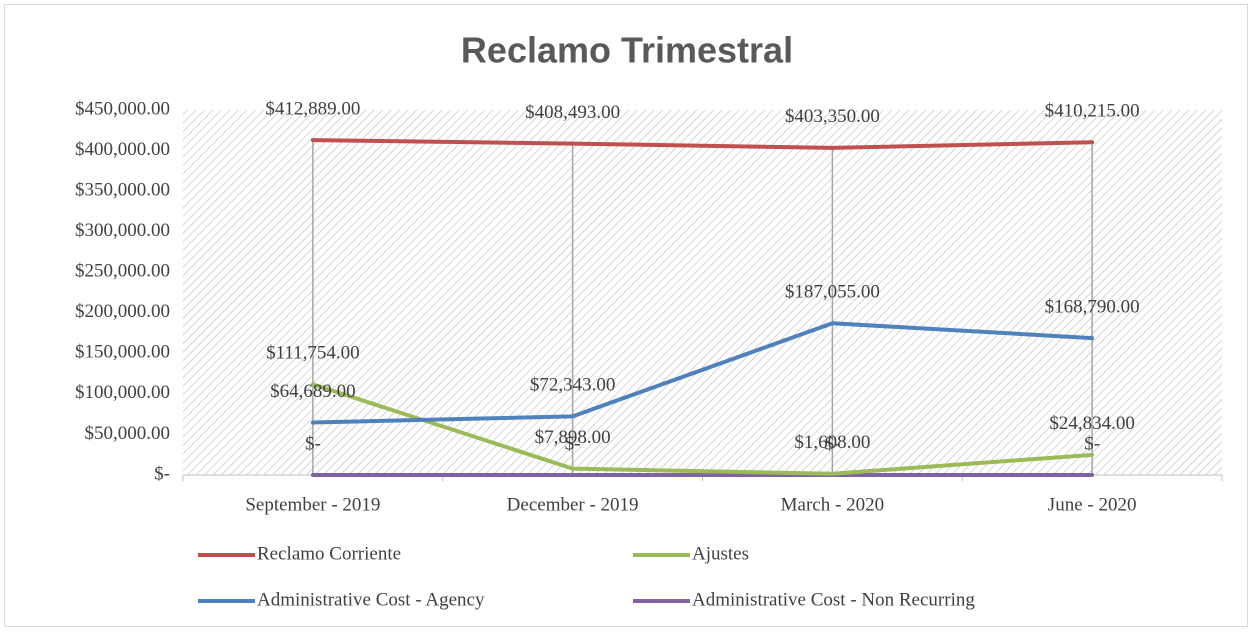  Describe the element at coordinates (573, 504) in the screenshot. I see `x-tick-label: December - 2019` at that location.